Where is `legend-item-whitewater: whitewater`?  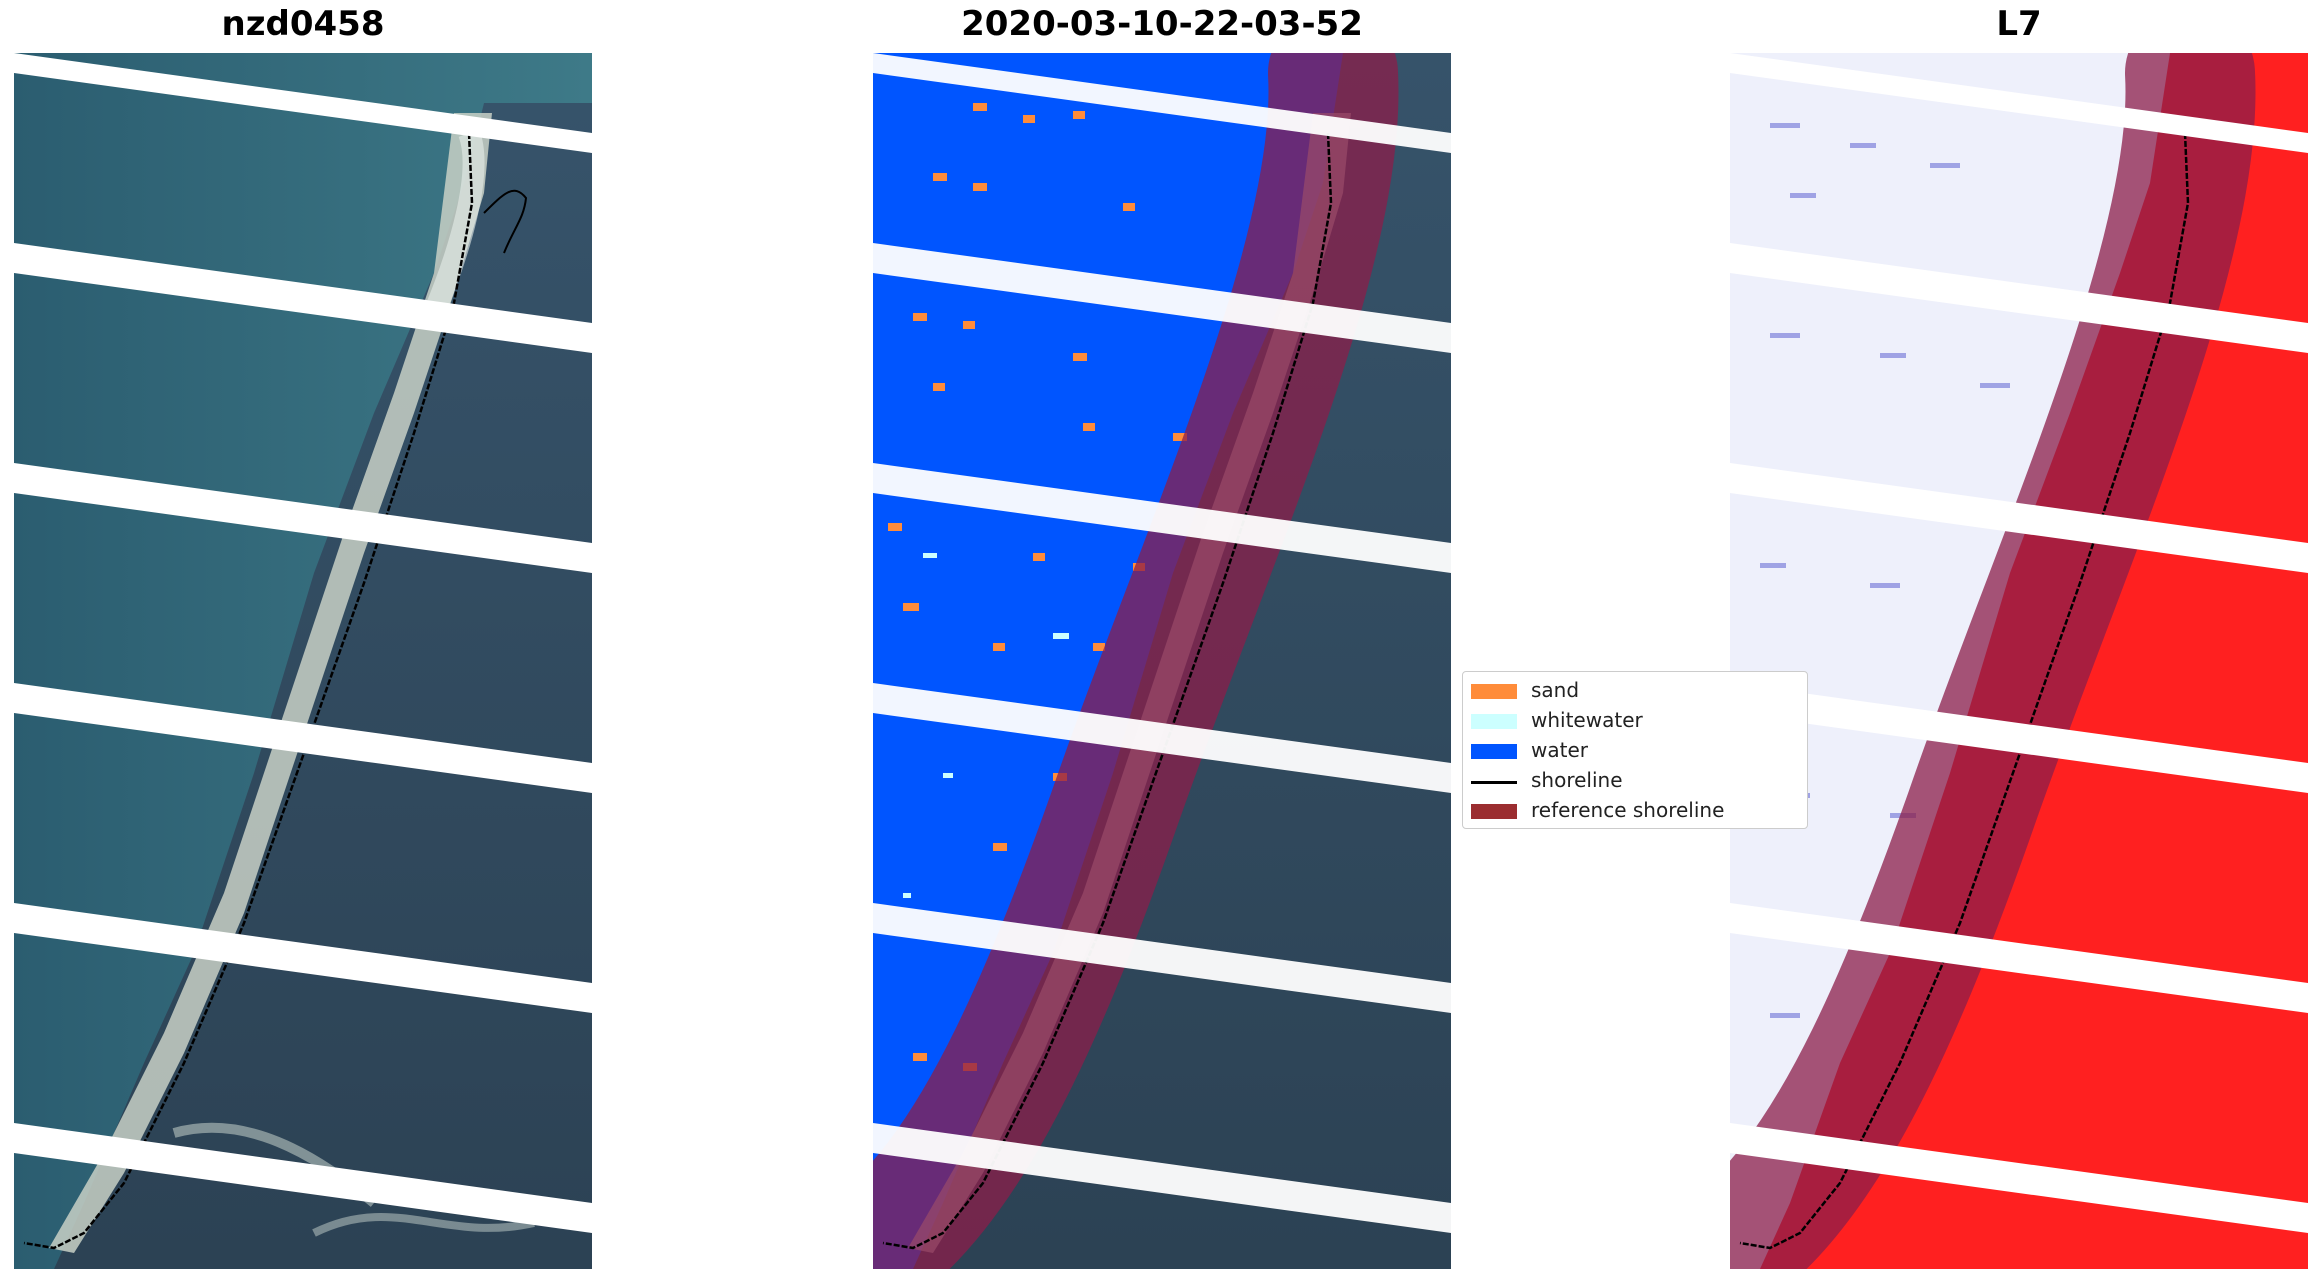 legend-item-whitewater: whitewater is located at coordinates (1635, 720).